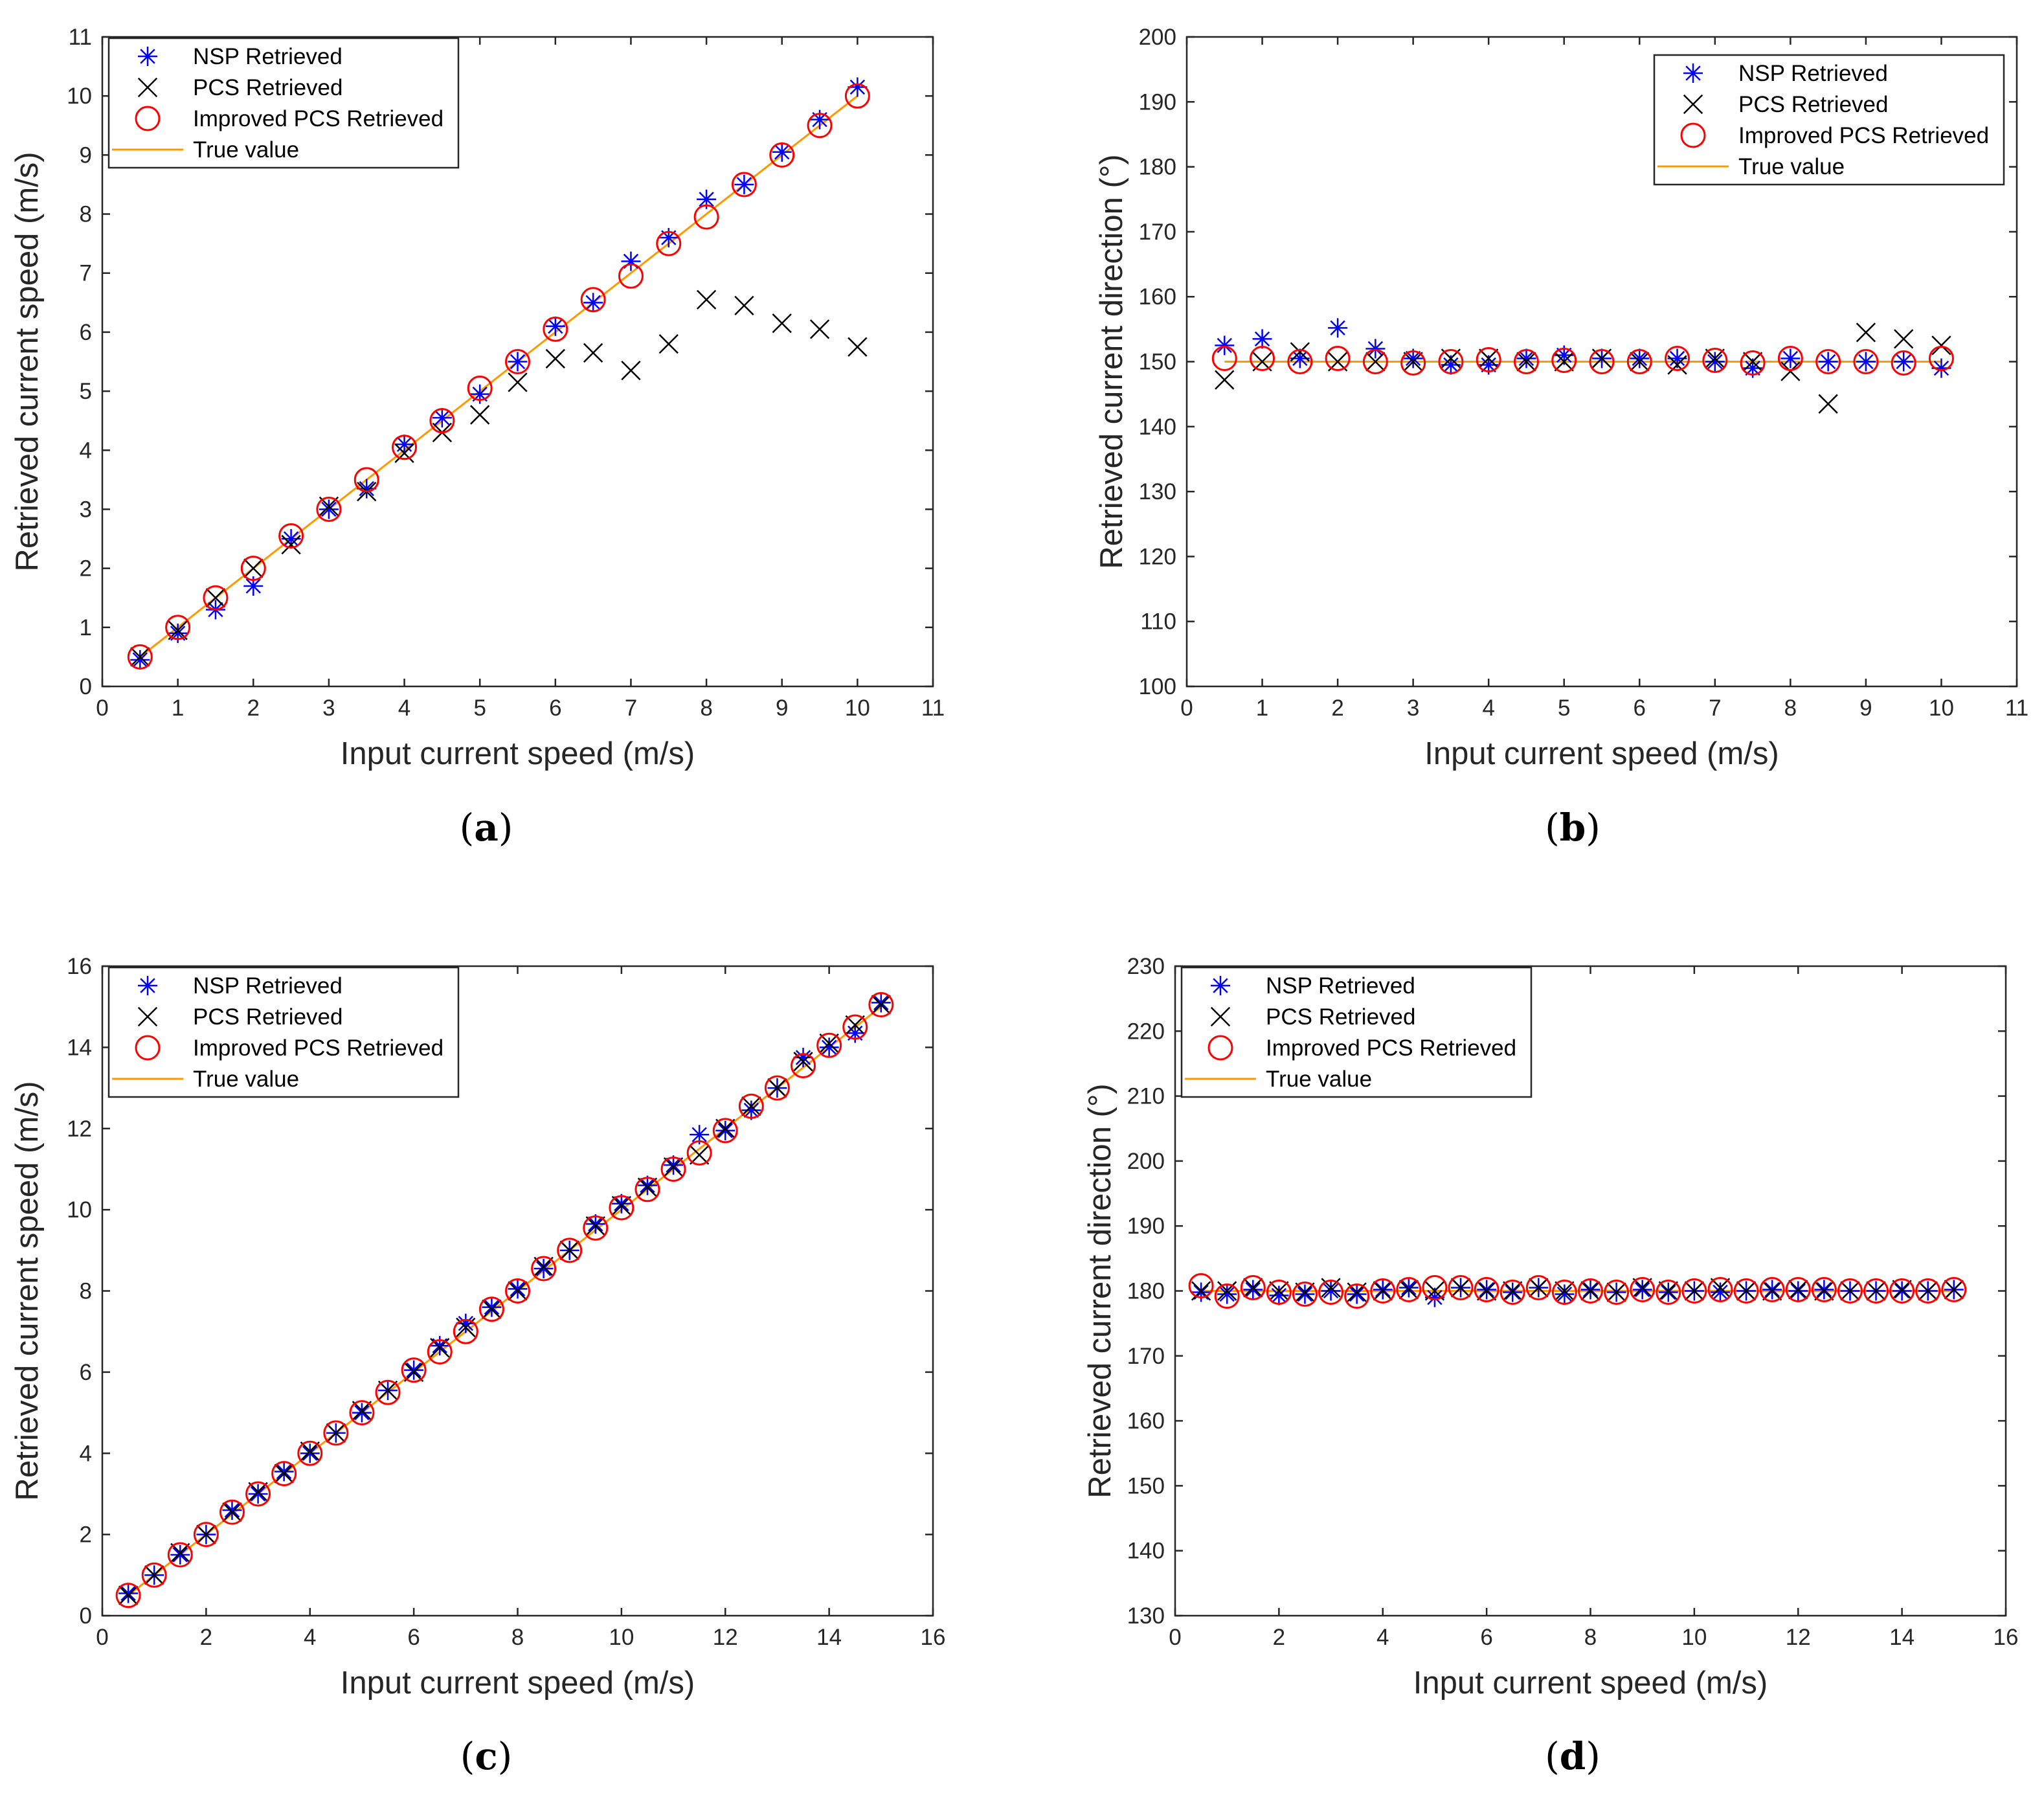 The width and height of the screenshot is (2044, 1797). I want to click on y-tick-label: 11, so click(80, 38).